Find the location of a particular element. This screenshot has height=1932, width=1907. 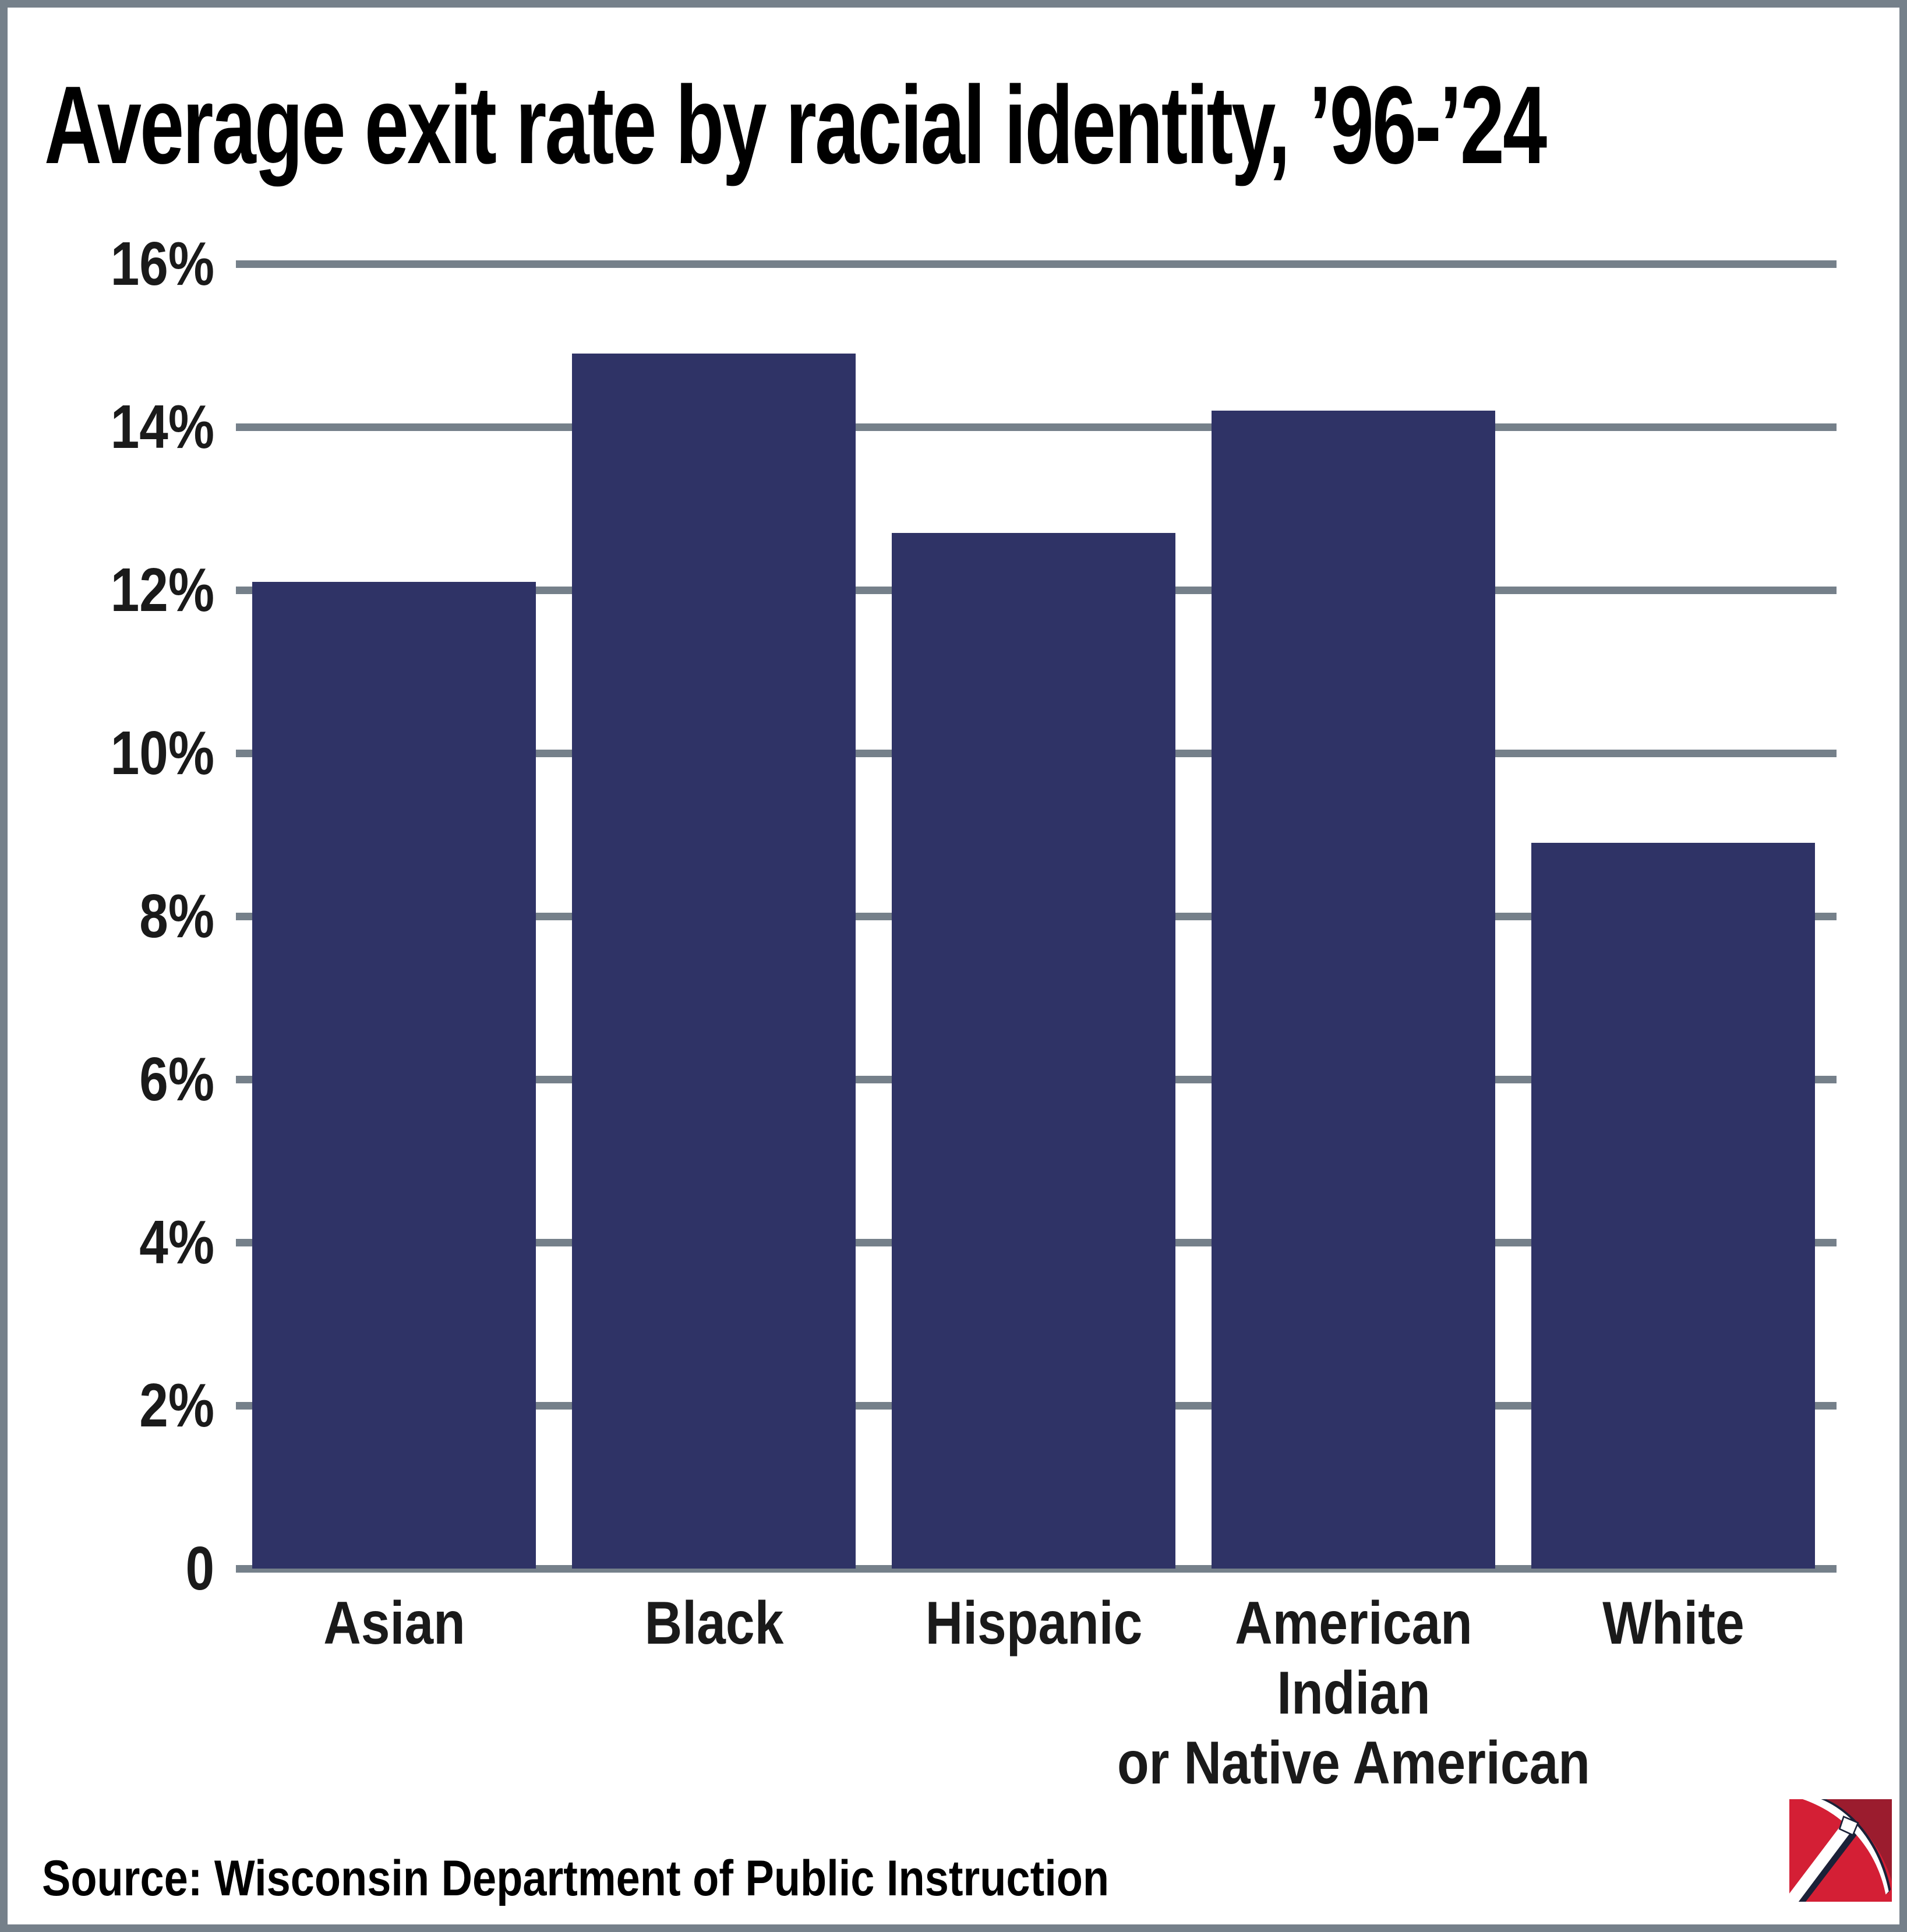

y-tick-label-2: 2% is located at coordinates (176, 1405).